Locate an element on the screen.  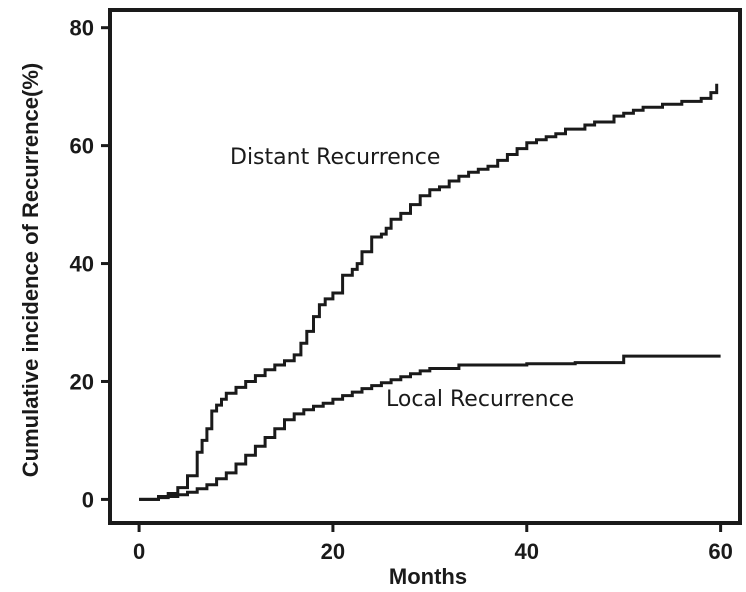
y-tick-label: 0 is located at coordinates (88, 499).